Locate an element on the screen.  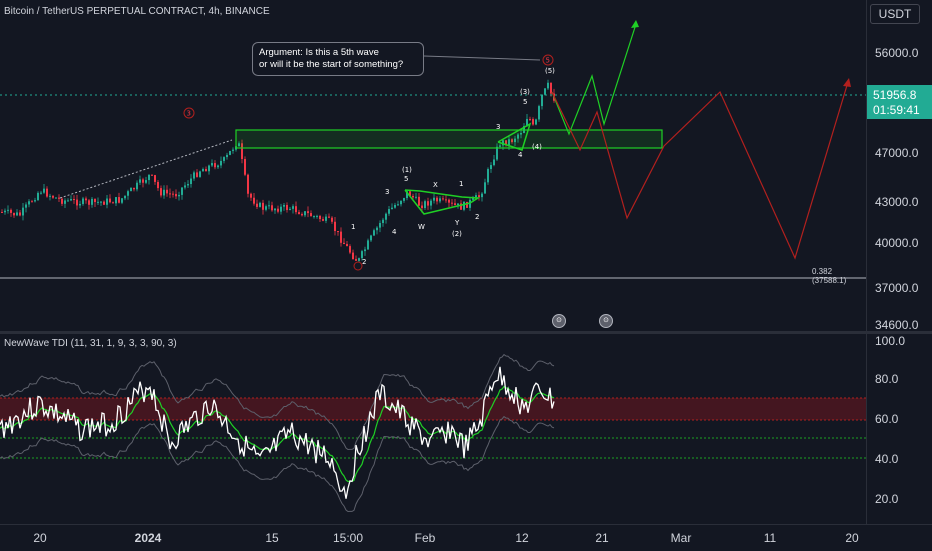
wave-label: W is located at coordinates (421, 227).